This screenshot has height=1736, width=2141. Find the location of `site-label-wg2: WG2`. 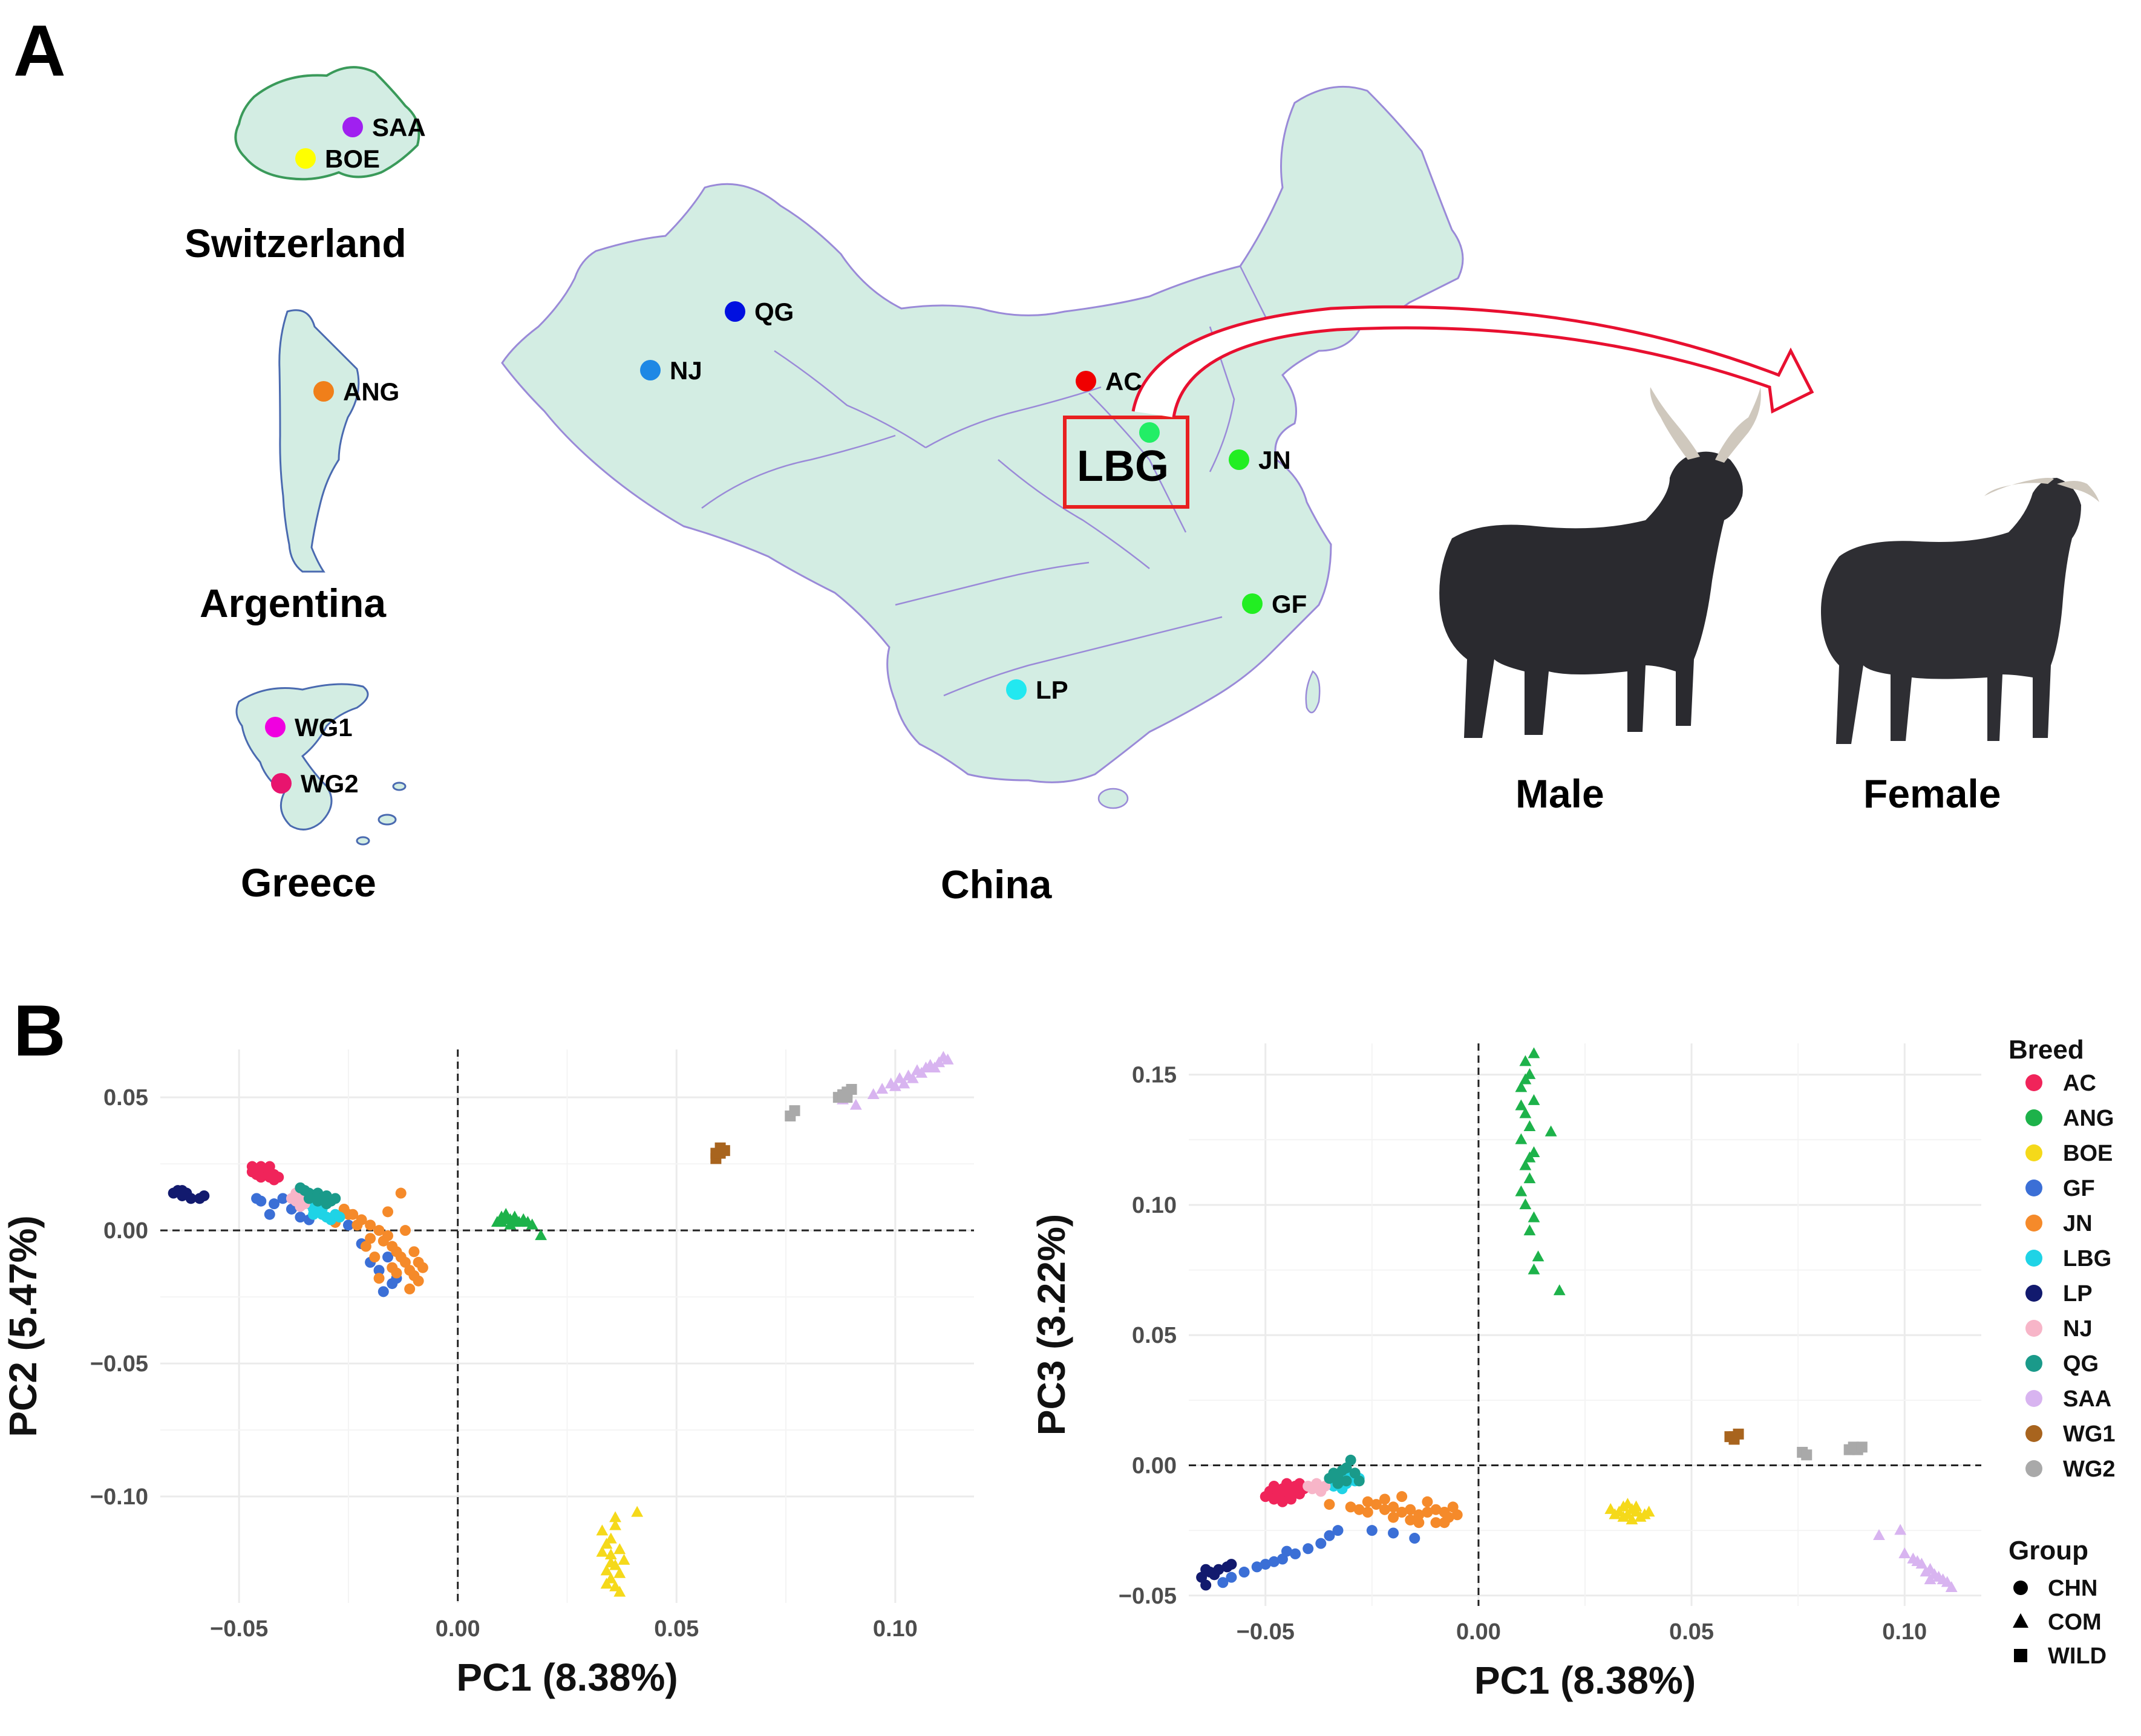

site-label-wg2: WG2 is located at coordinates (330, 783).